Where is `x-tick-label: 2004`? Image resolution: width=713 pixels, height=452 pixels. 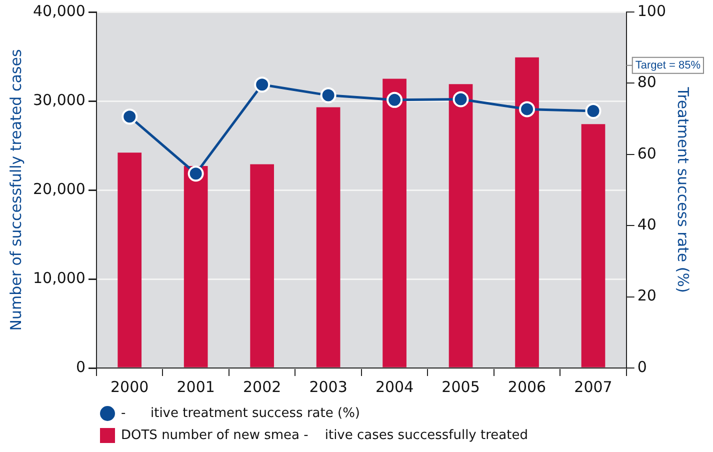 x-tick-label: 2004 is located at coordinates (394, 387).